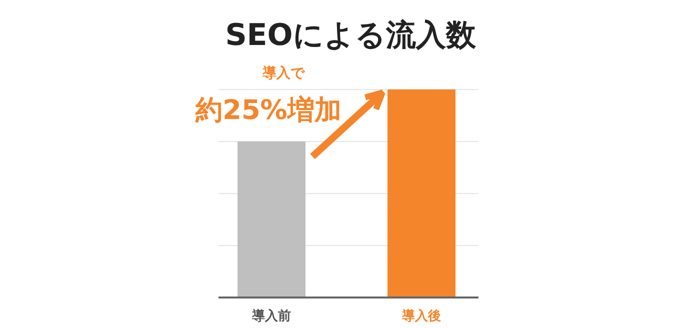 This screenshot has width=700, height=328. What do you see at coordinates (421, 316) in the screenshot?
I see `x-tick-label: 導入後` at bounding box center [421, 316].